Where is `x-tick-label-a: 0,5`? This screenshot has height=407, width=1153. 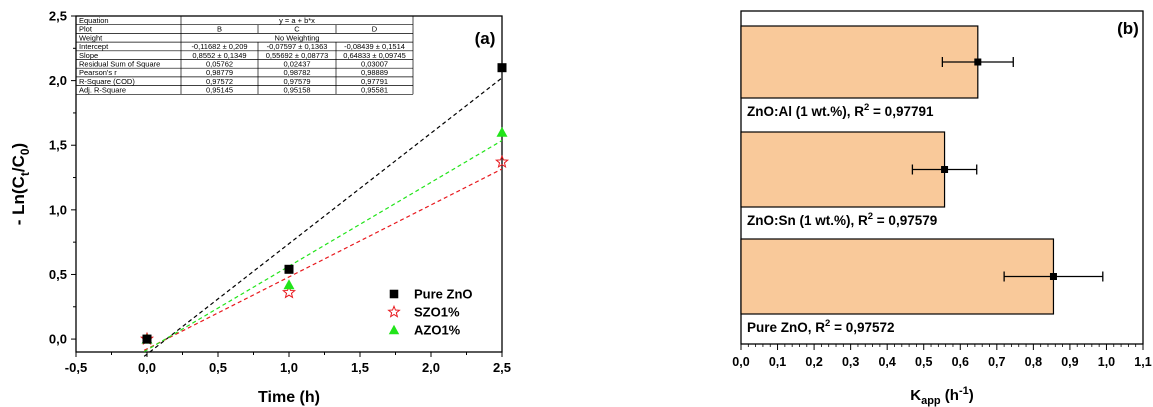 x-tick-label-a: 0,5 is located at coordinates (218, 367).